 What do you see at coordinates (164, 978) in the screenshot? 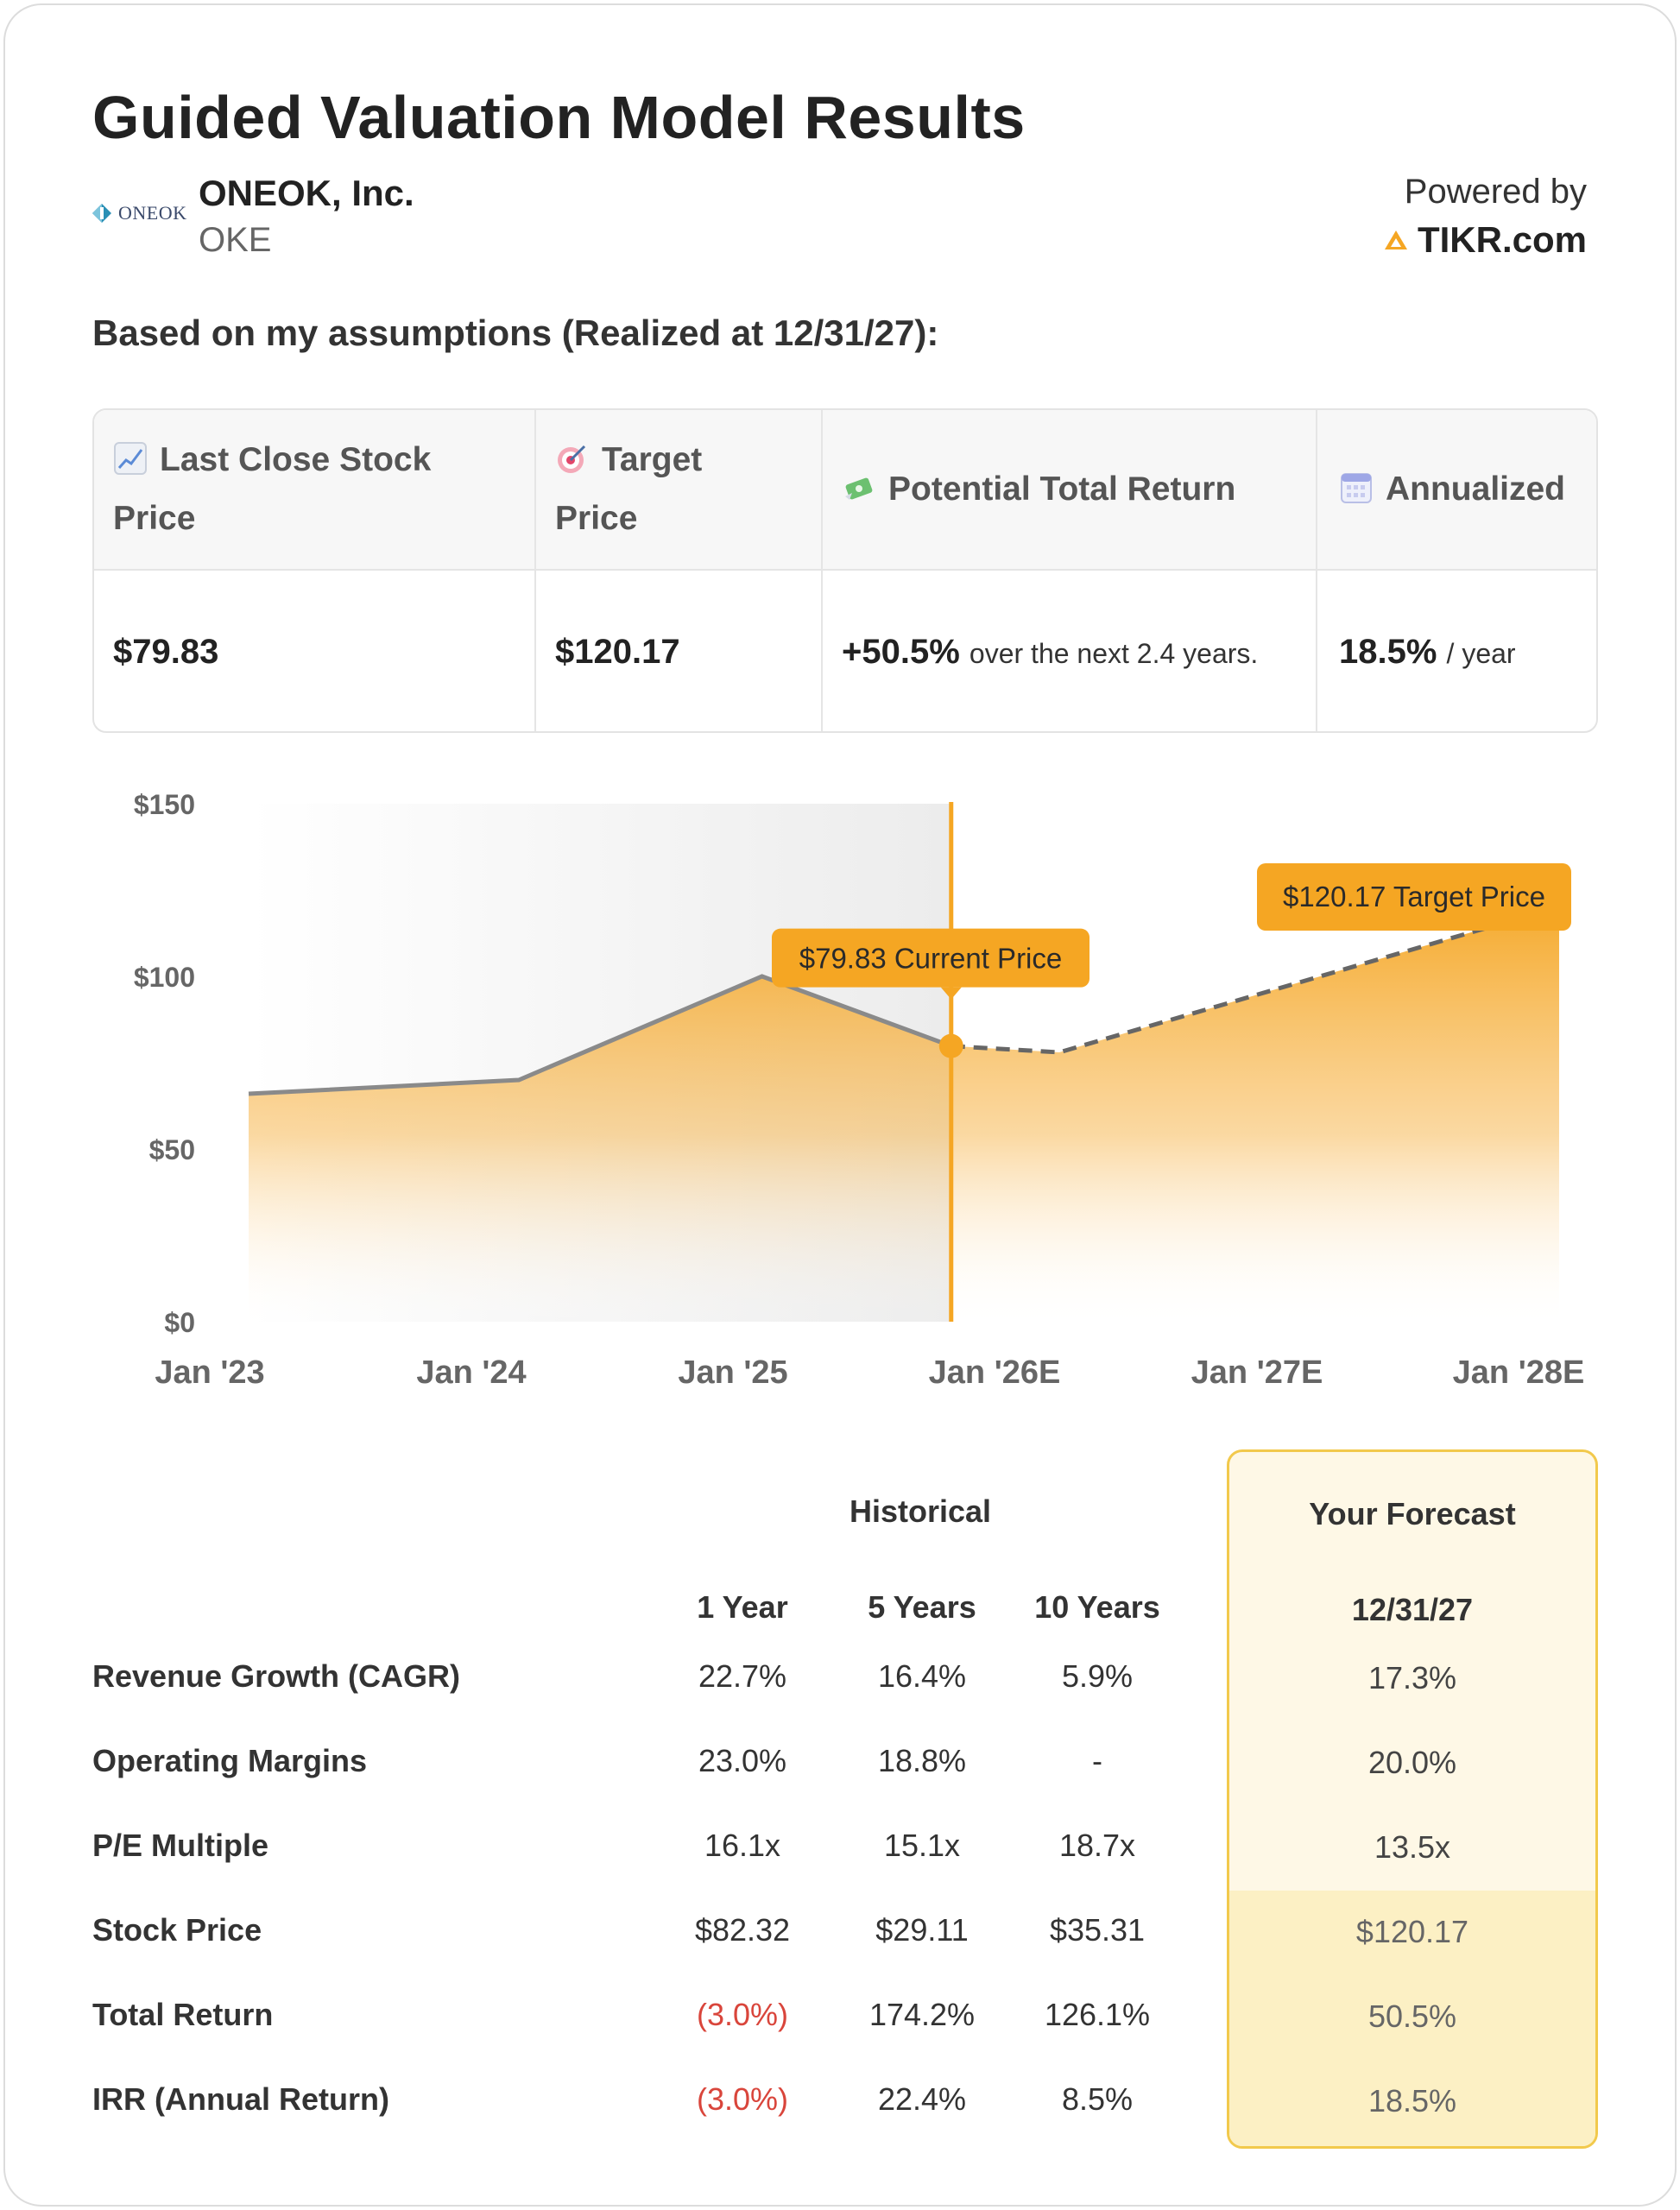
I see `y-tick-label: $100` at bounding box center [164, 978].